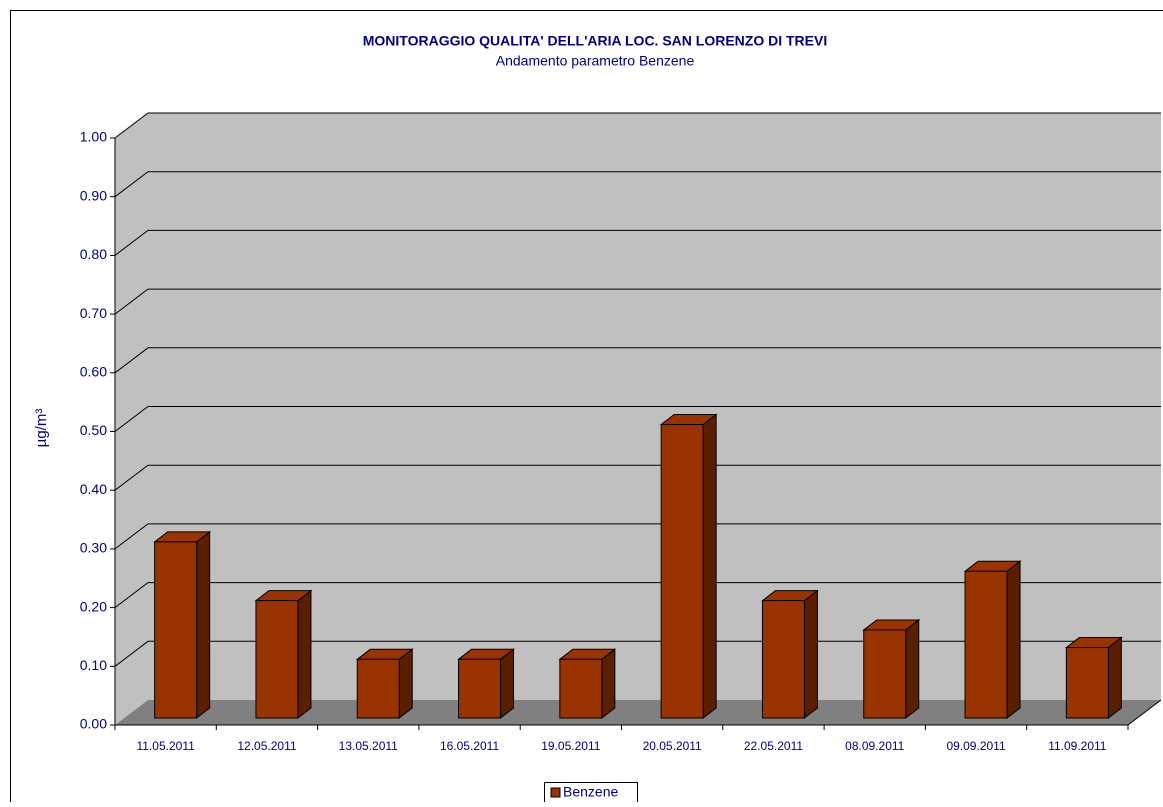  What do you see at coordinates (555, 792) in the screenshot?
I see `legend-swatch` at bounding box center [555, 792].